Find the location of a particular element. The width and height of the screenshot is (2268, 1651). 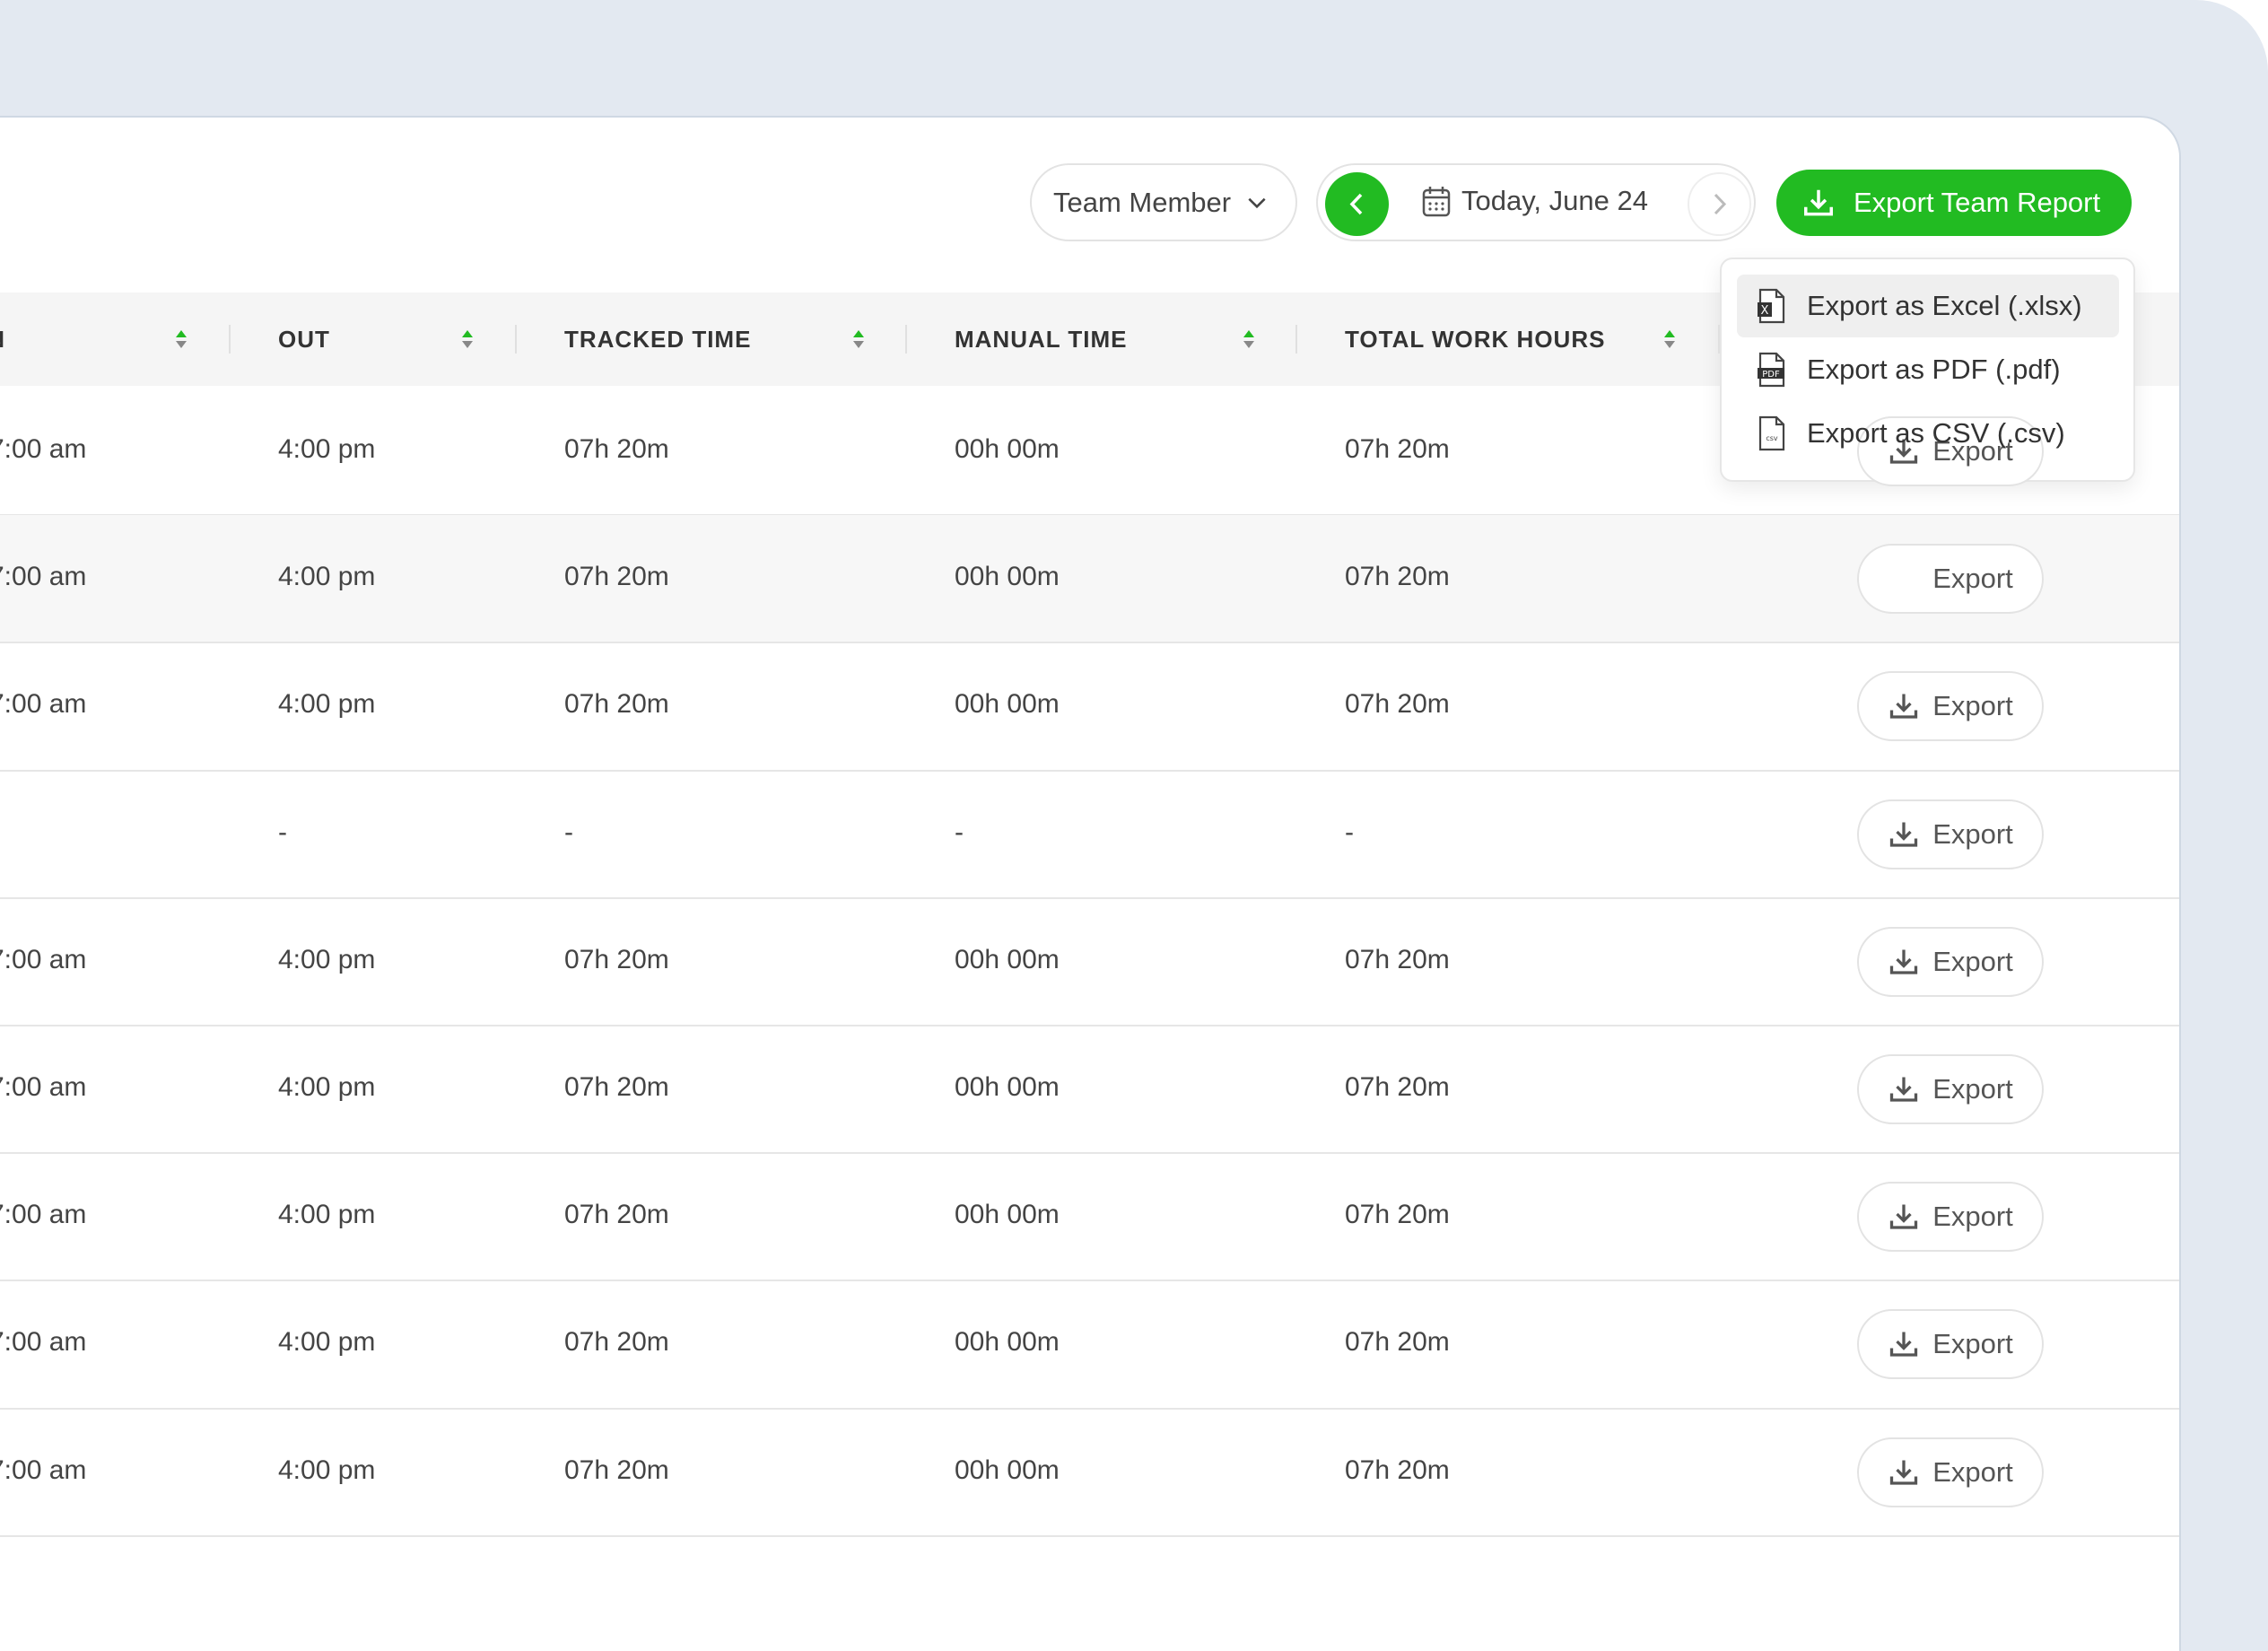

calendar-icon is located at coordinates (1436, 202).